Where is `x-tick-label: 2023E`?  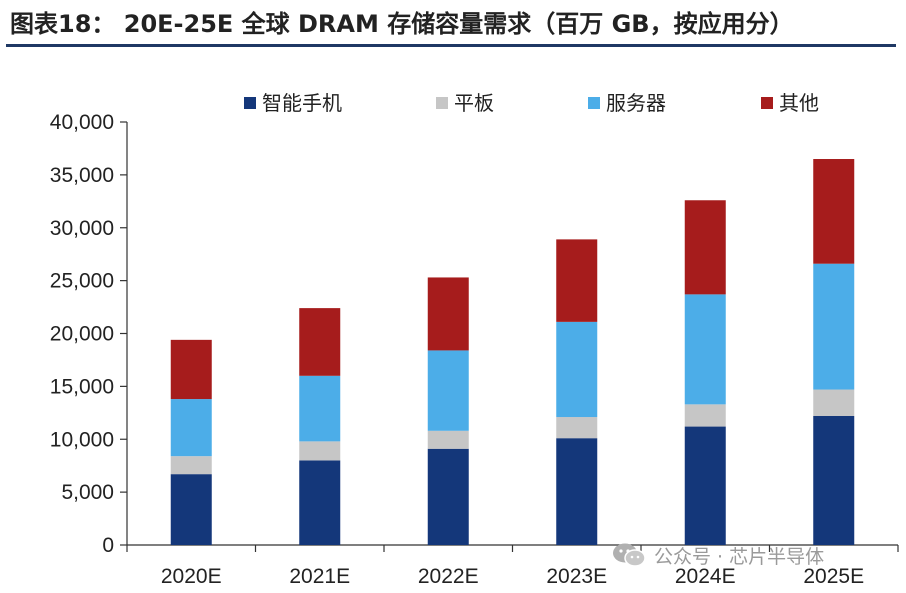
x-tick-label: 2023E is located at coordinates (576, 576).